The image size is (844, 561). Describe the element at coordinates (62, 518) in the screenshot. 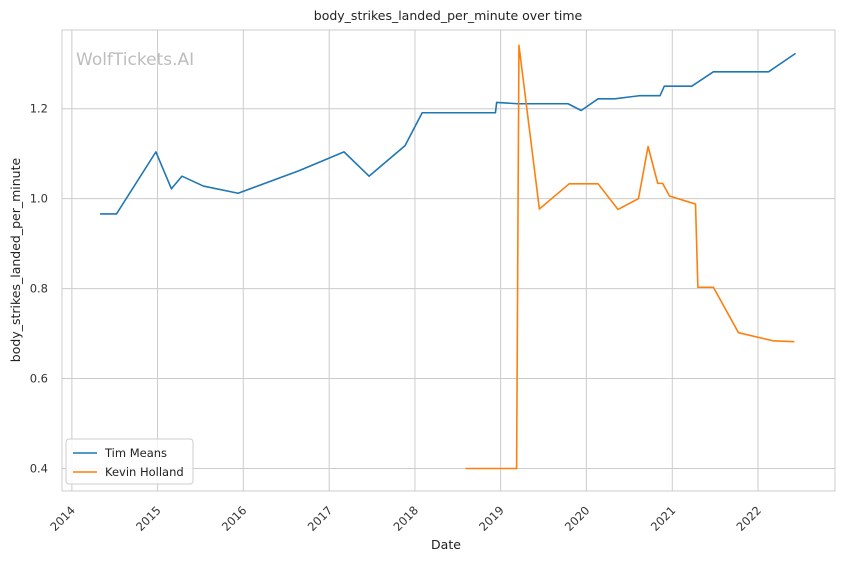

I see `x-tick-label: 2014` at that location.